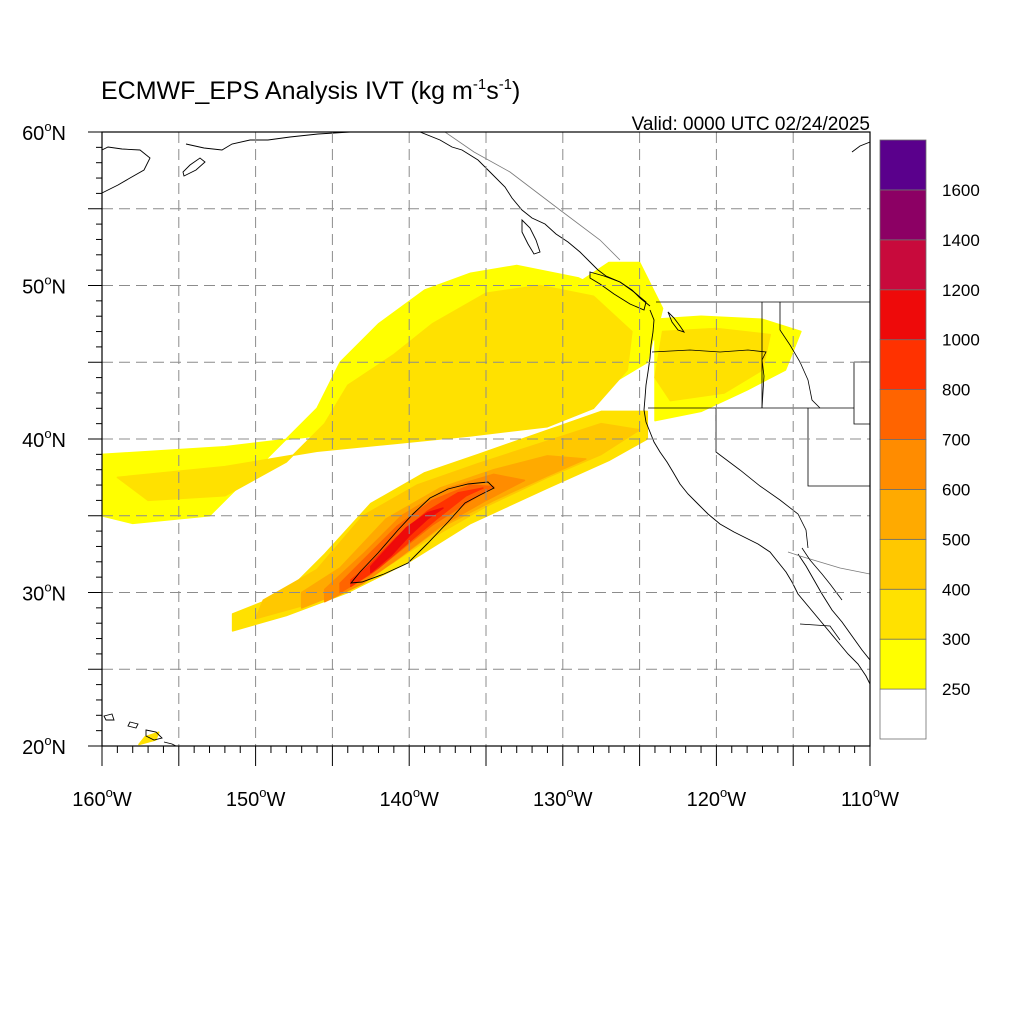  What do you see at coordinates (563, 798) in the screenshot?
I see `lon-label: 130oW` at bounding box center [563, 798].